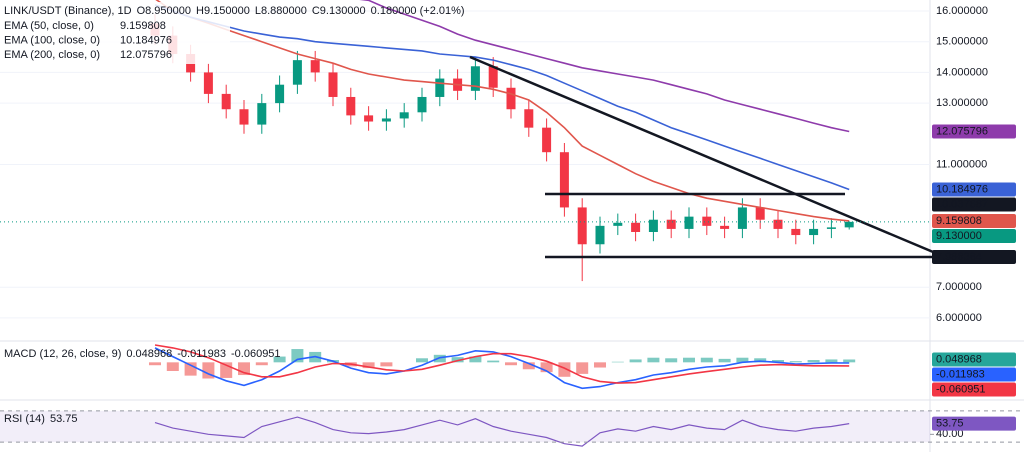 The width and height of the screenshot is (1024, 452). What do you see at coordinates (339, 11) in the screenshot?
I see `legend-text: C9.130000` at bounding box center [339, 11].